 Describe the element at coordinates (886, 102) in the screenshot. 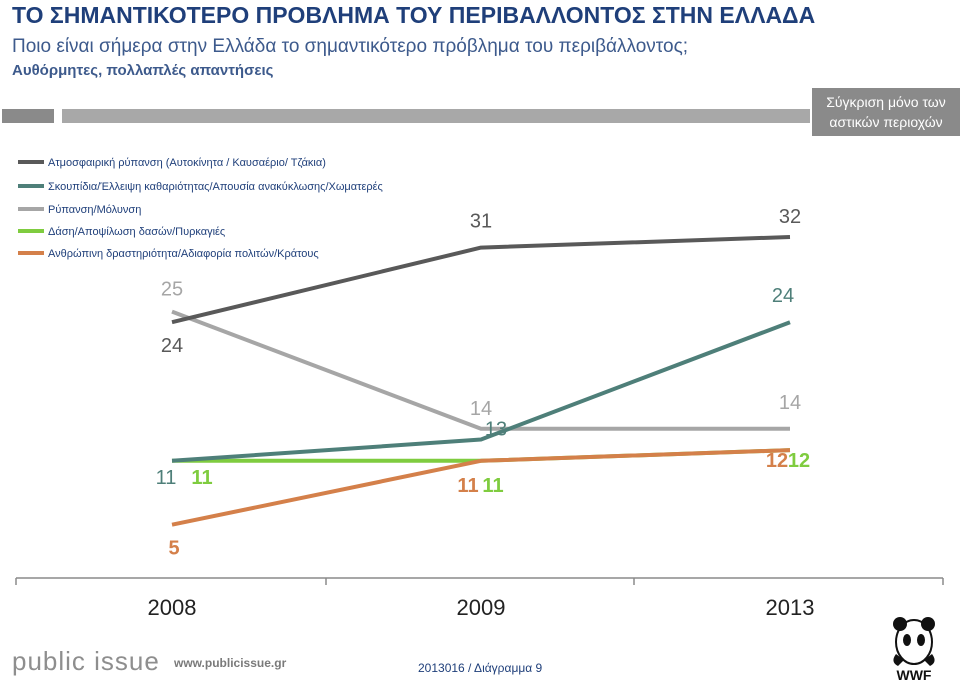

I see `urban-comparison-line1: Σύγκριση μόνο των` at that location.